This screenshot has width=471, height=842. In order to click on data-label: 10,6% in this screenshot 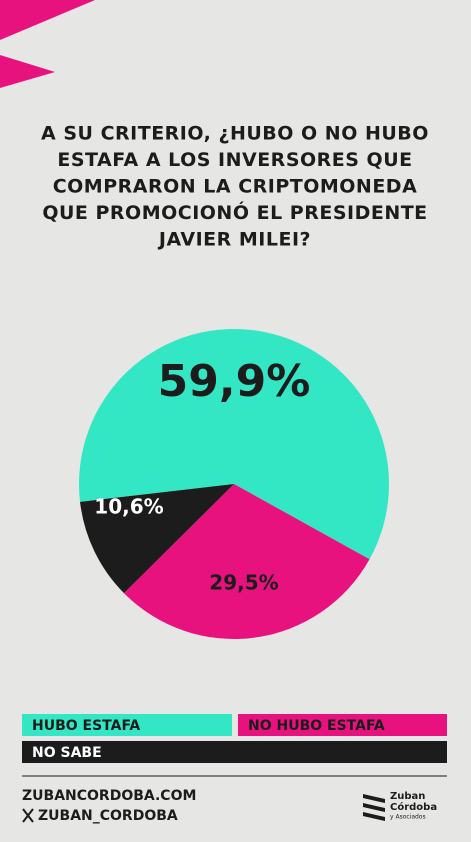, I will do `click(128, 507)`.